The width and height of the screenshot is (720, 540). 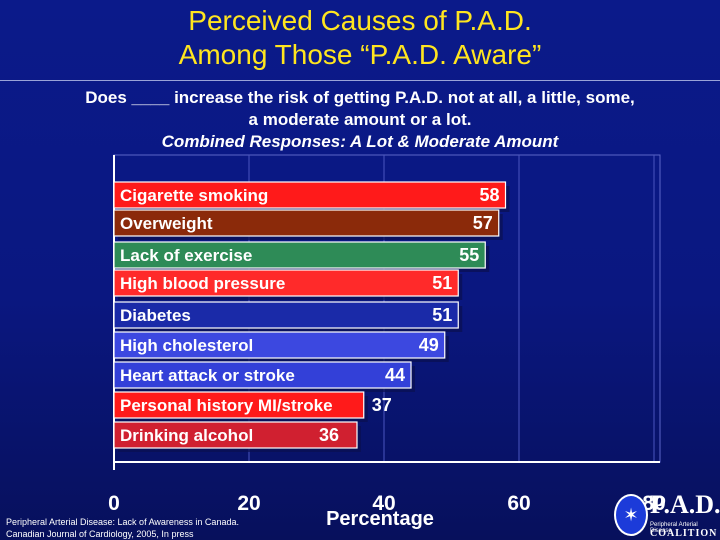 What do you see at coordinates (395, 375) in the screenshot?
I see `bar-value-label: 44` at bounding box center [395, 375].